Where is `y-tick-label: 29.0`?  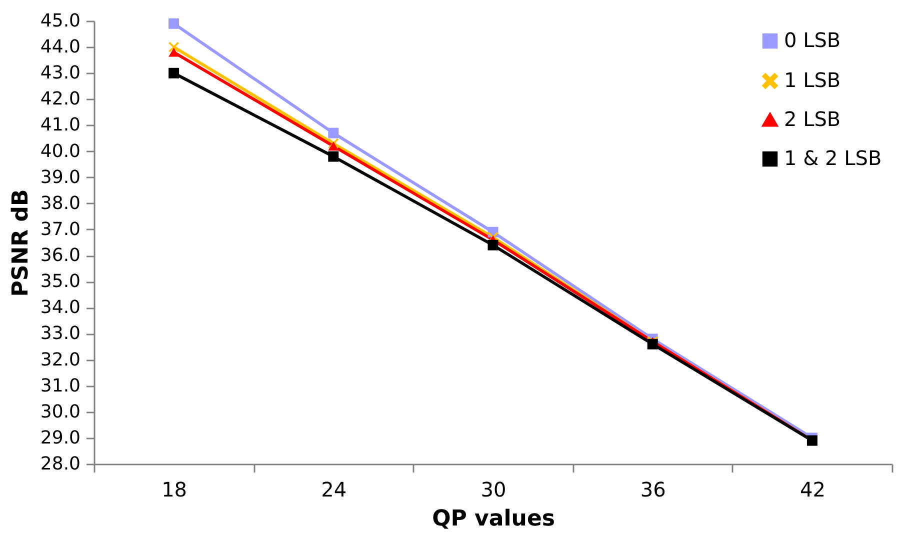 y-tick-label: 29.0 is located at coordinates (60, 437).